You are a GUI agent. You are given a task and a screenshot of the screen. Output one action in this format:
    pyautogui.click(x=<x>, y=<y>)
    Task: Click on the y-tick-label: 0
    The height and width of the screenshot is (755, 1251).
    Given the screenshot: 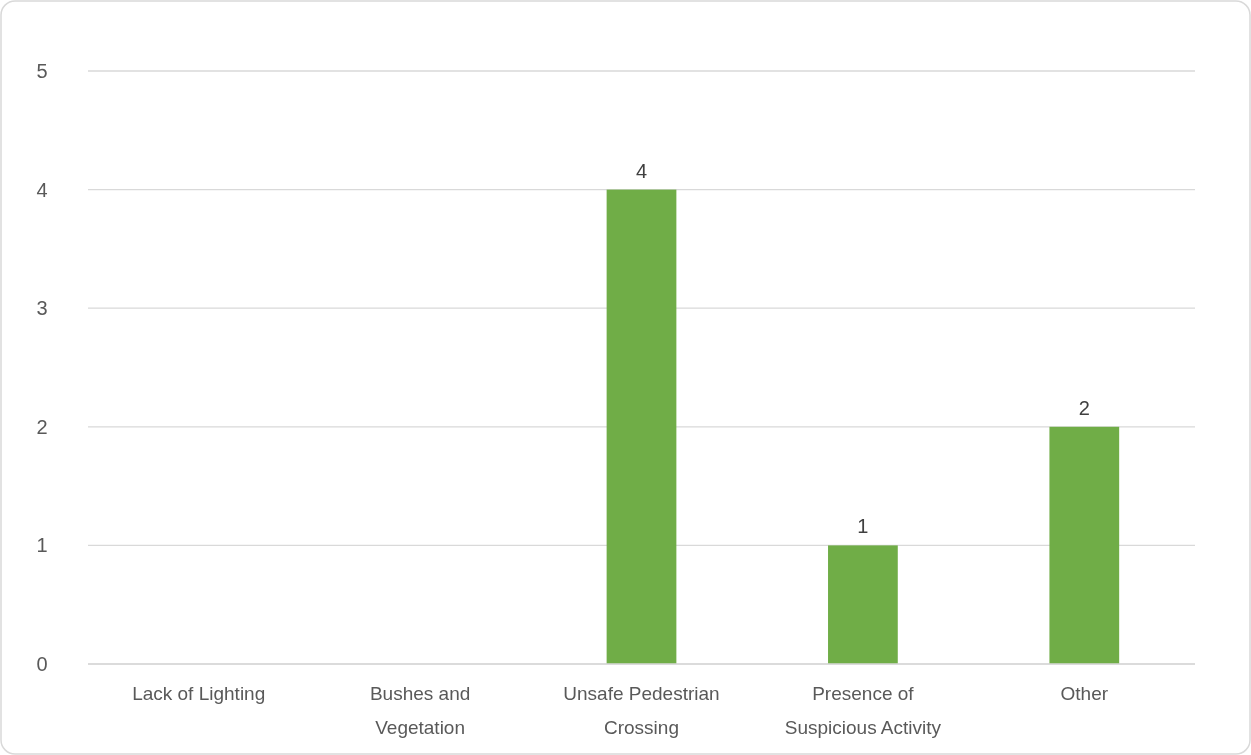 What is the action you would take?
    pyautogui.click(x=42, y=664)
    